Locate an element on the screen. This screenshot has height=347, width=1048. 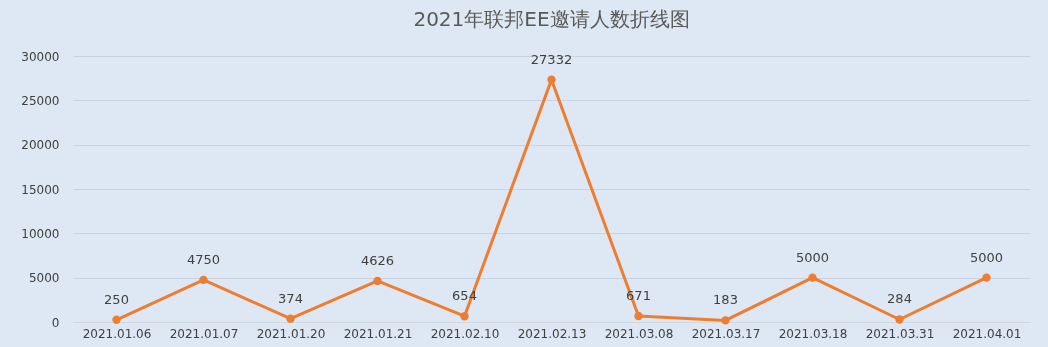
x-tick-label: 2021.02.13 is located at coordinates (552, 333).